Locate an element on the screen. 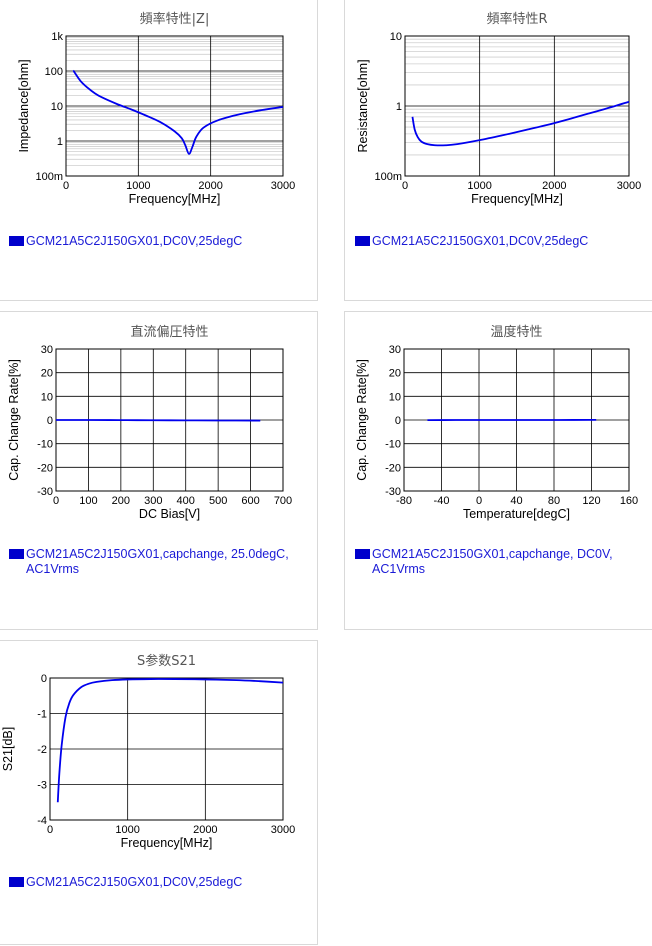 The width and height of the screenshot is (652, 946). y-axis-label: S21[dB] is located at coordinates (8, 749).